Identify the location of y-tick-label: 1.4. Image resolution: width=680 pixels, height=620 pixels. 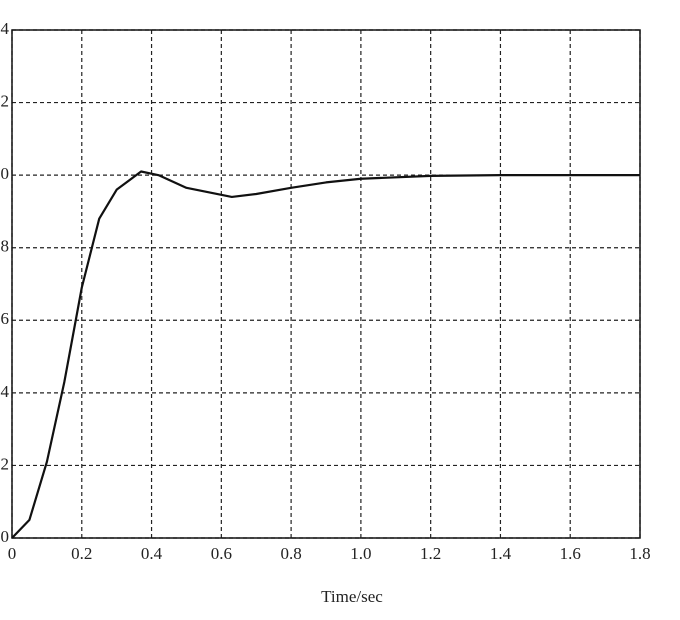
(5, 28).